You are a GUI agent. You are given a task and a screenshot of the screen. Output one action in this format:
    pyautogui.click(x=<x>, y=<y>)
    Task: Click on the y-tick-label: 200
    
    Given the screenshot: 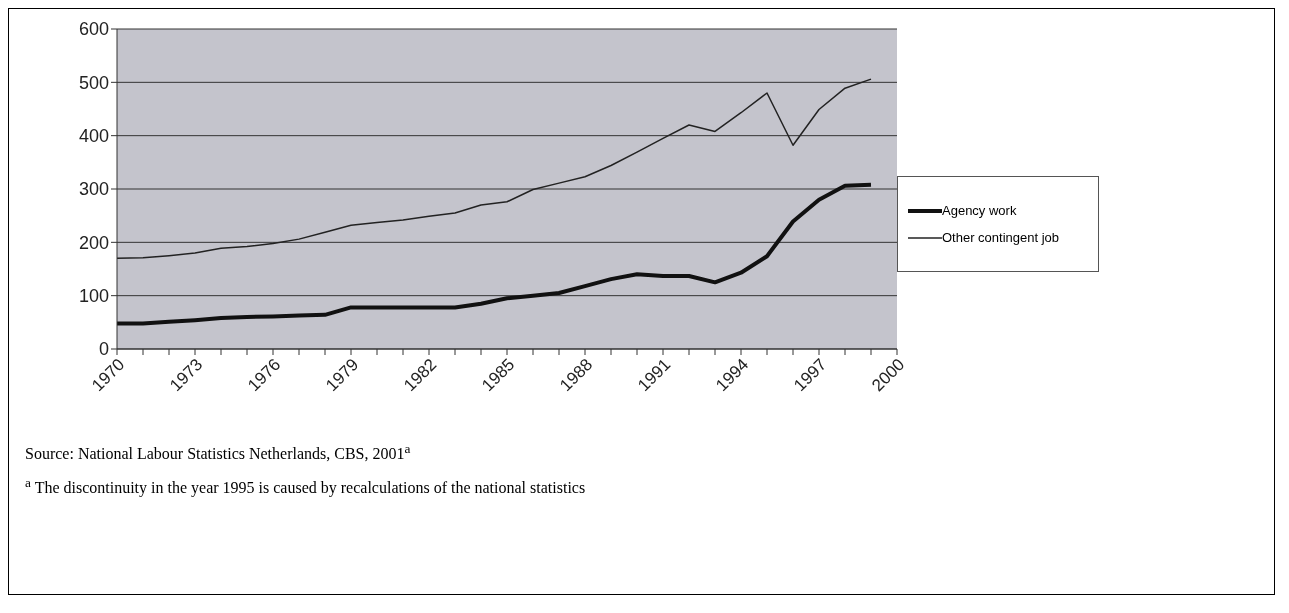 What is the action you would take?
    pyautogui.click(x=93, y=242)
    